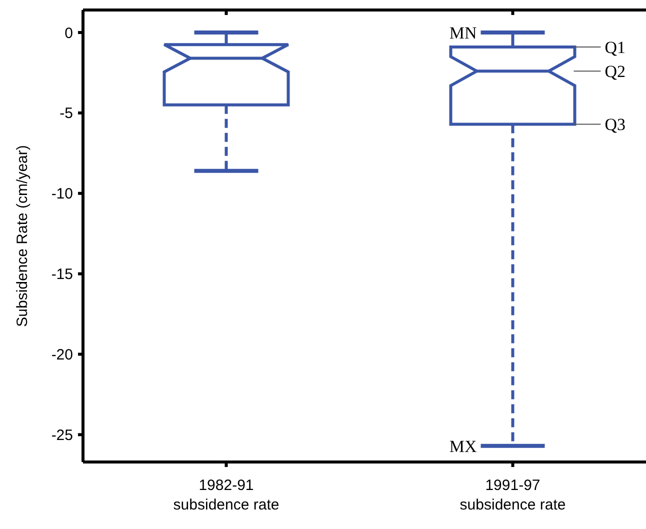 The image size is (646, 529). I want to click on x-tick-label: 1991-97 subsidence rate, so click(513, 495).